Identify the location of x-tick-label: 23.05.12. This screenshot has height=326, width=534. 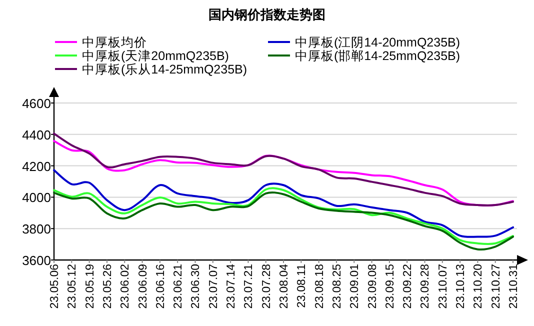
(72, 286).